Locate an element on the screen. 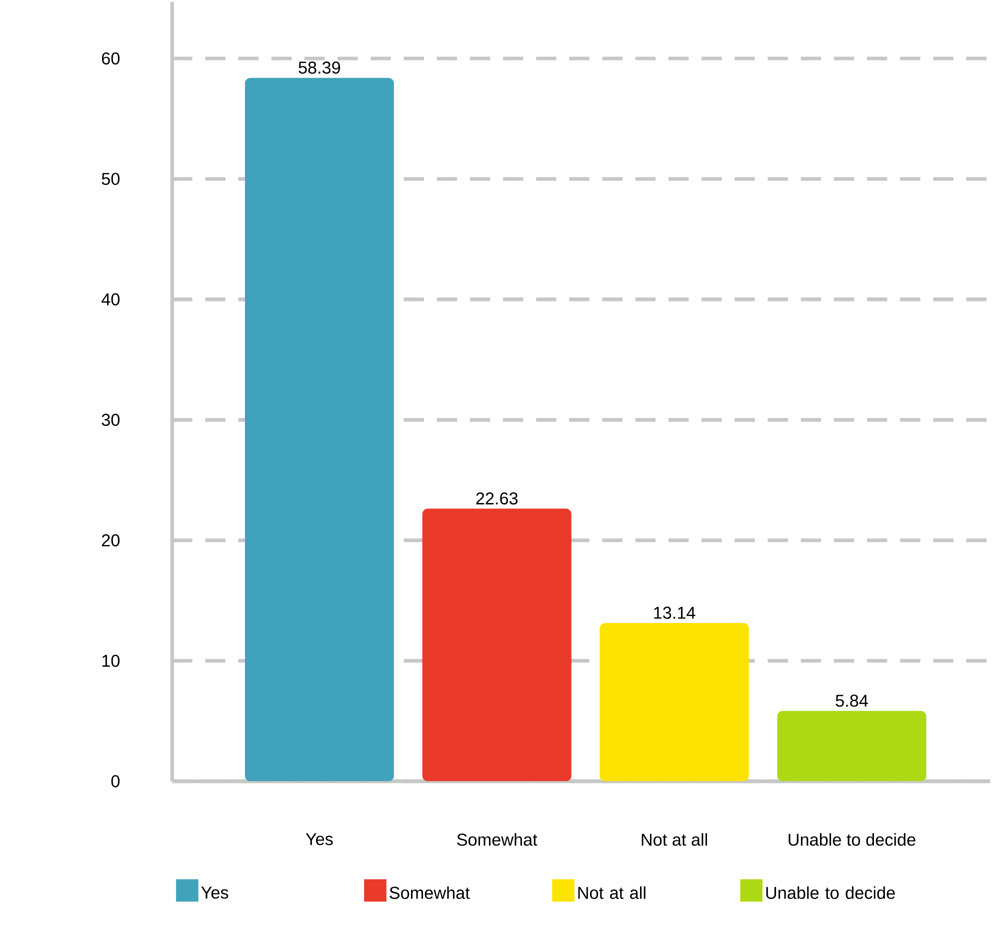 This screenshot has height=938, width=992. x-tick-label: Not at all is located at coordinates (675, 839).